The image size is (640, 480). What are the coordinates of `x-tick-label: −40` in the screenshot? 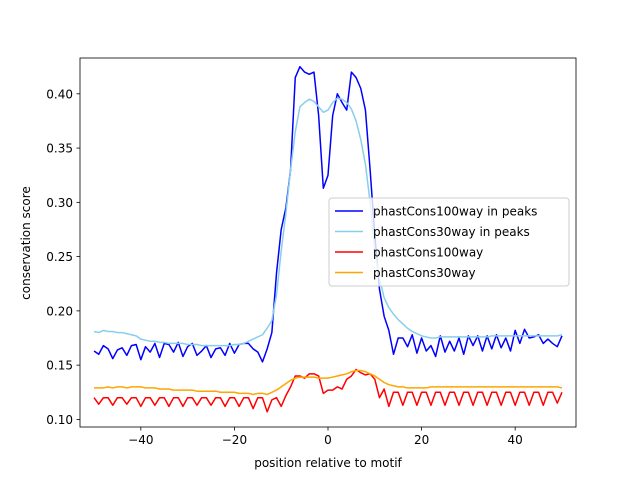 It's located at (140, 440).